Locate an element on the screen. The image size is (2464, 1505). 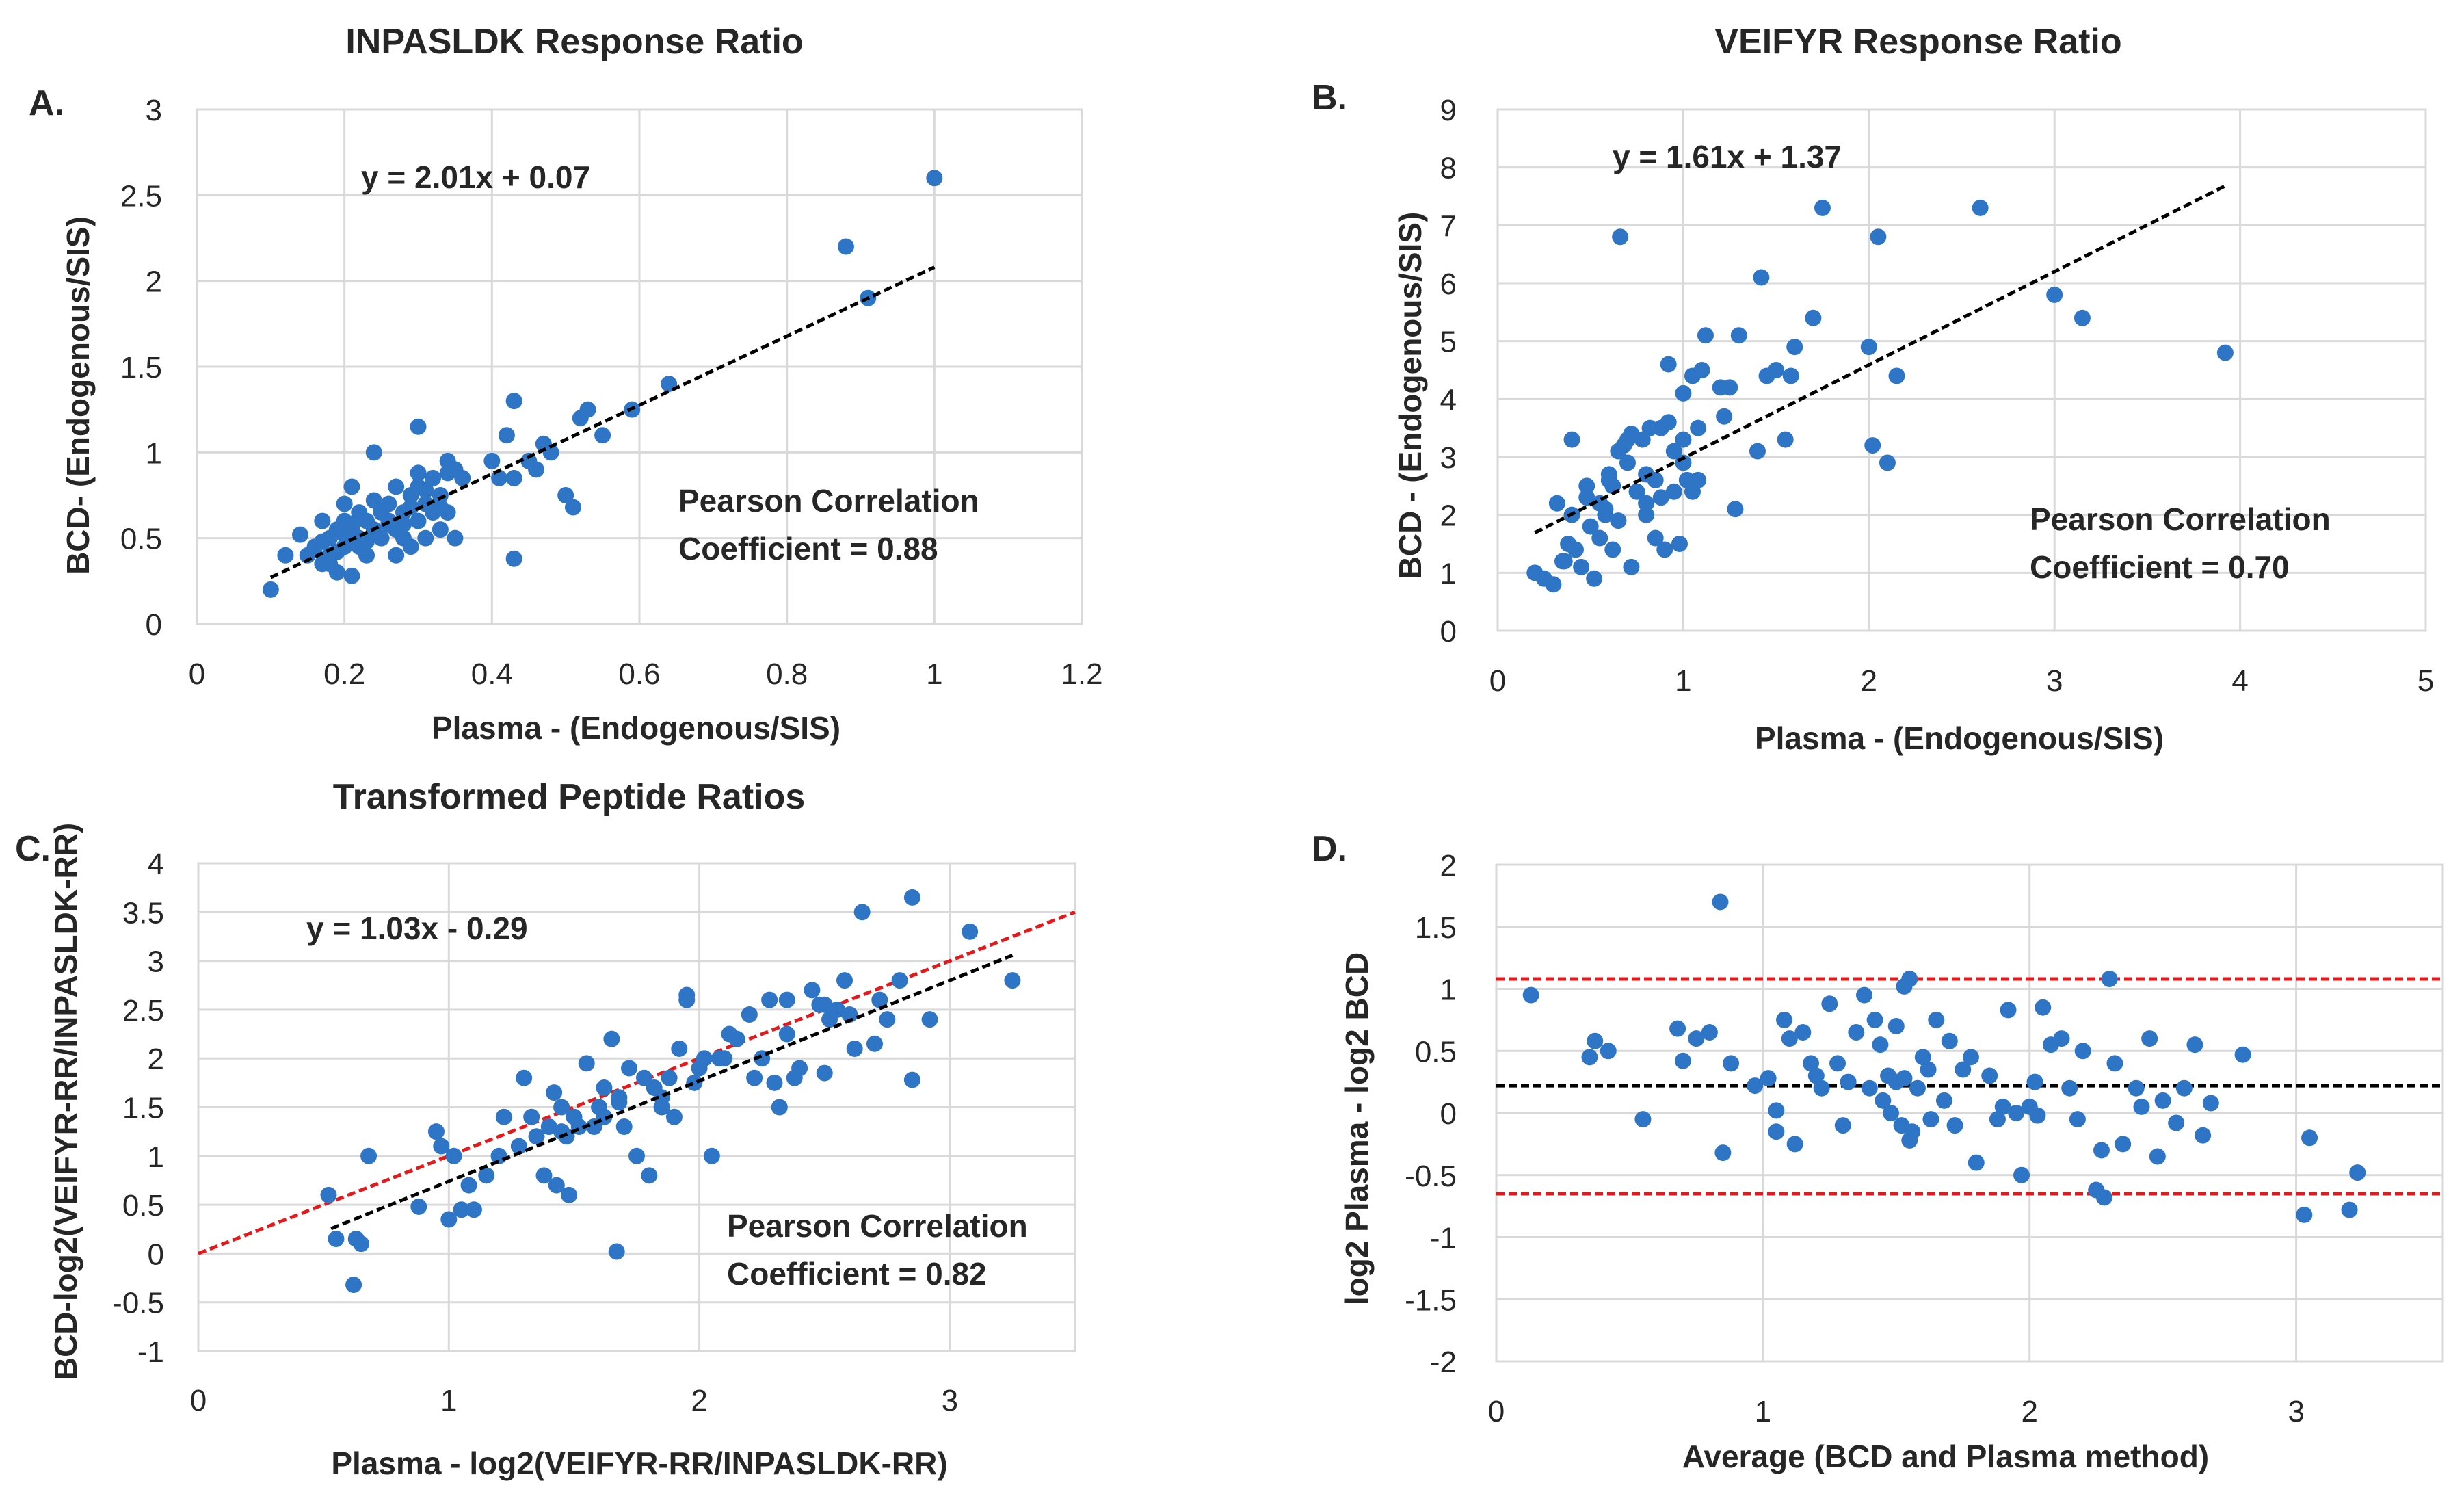
panel-a-x-tick-label: 1 is located at coordinates (934, 674).